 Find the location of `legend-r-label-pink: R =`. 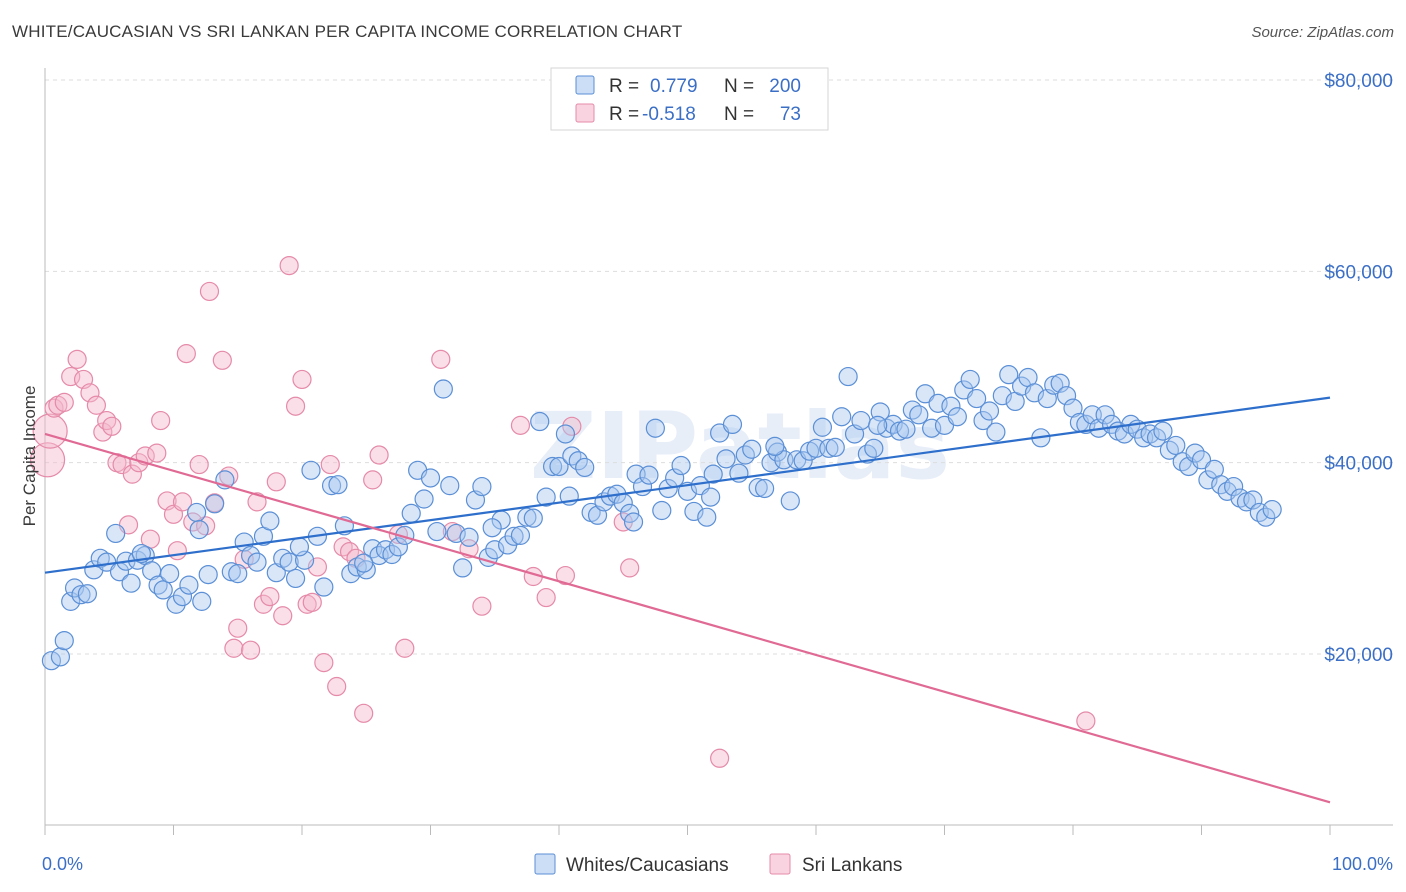

legend-r-label-pink: R = is located at coordinates (624, 114).